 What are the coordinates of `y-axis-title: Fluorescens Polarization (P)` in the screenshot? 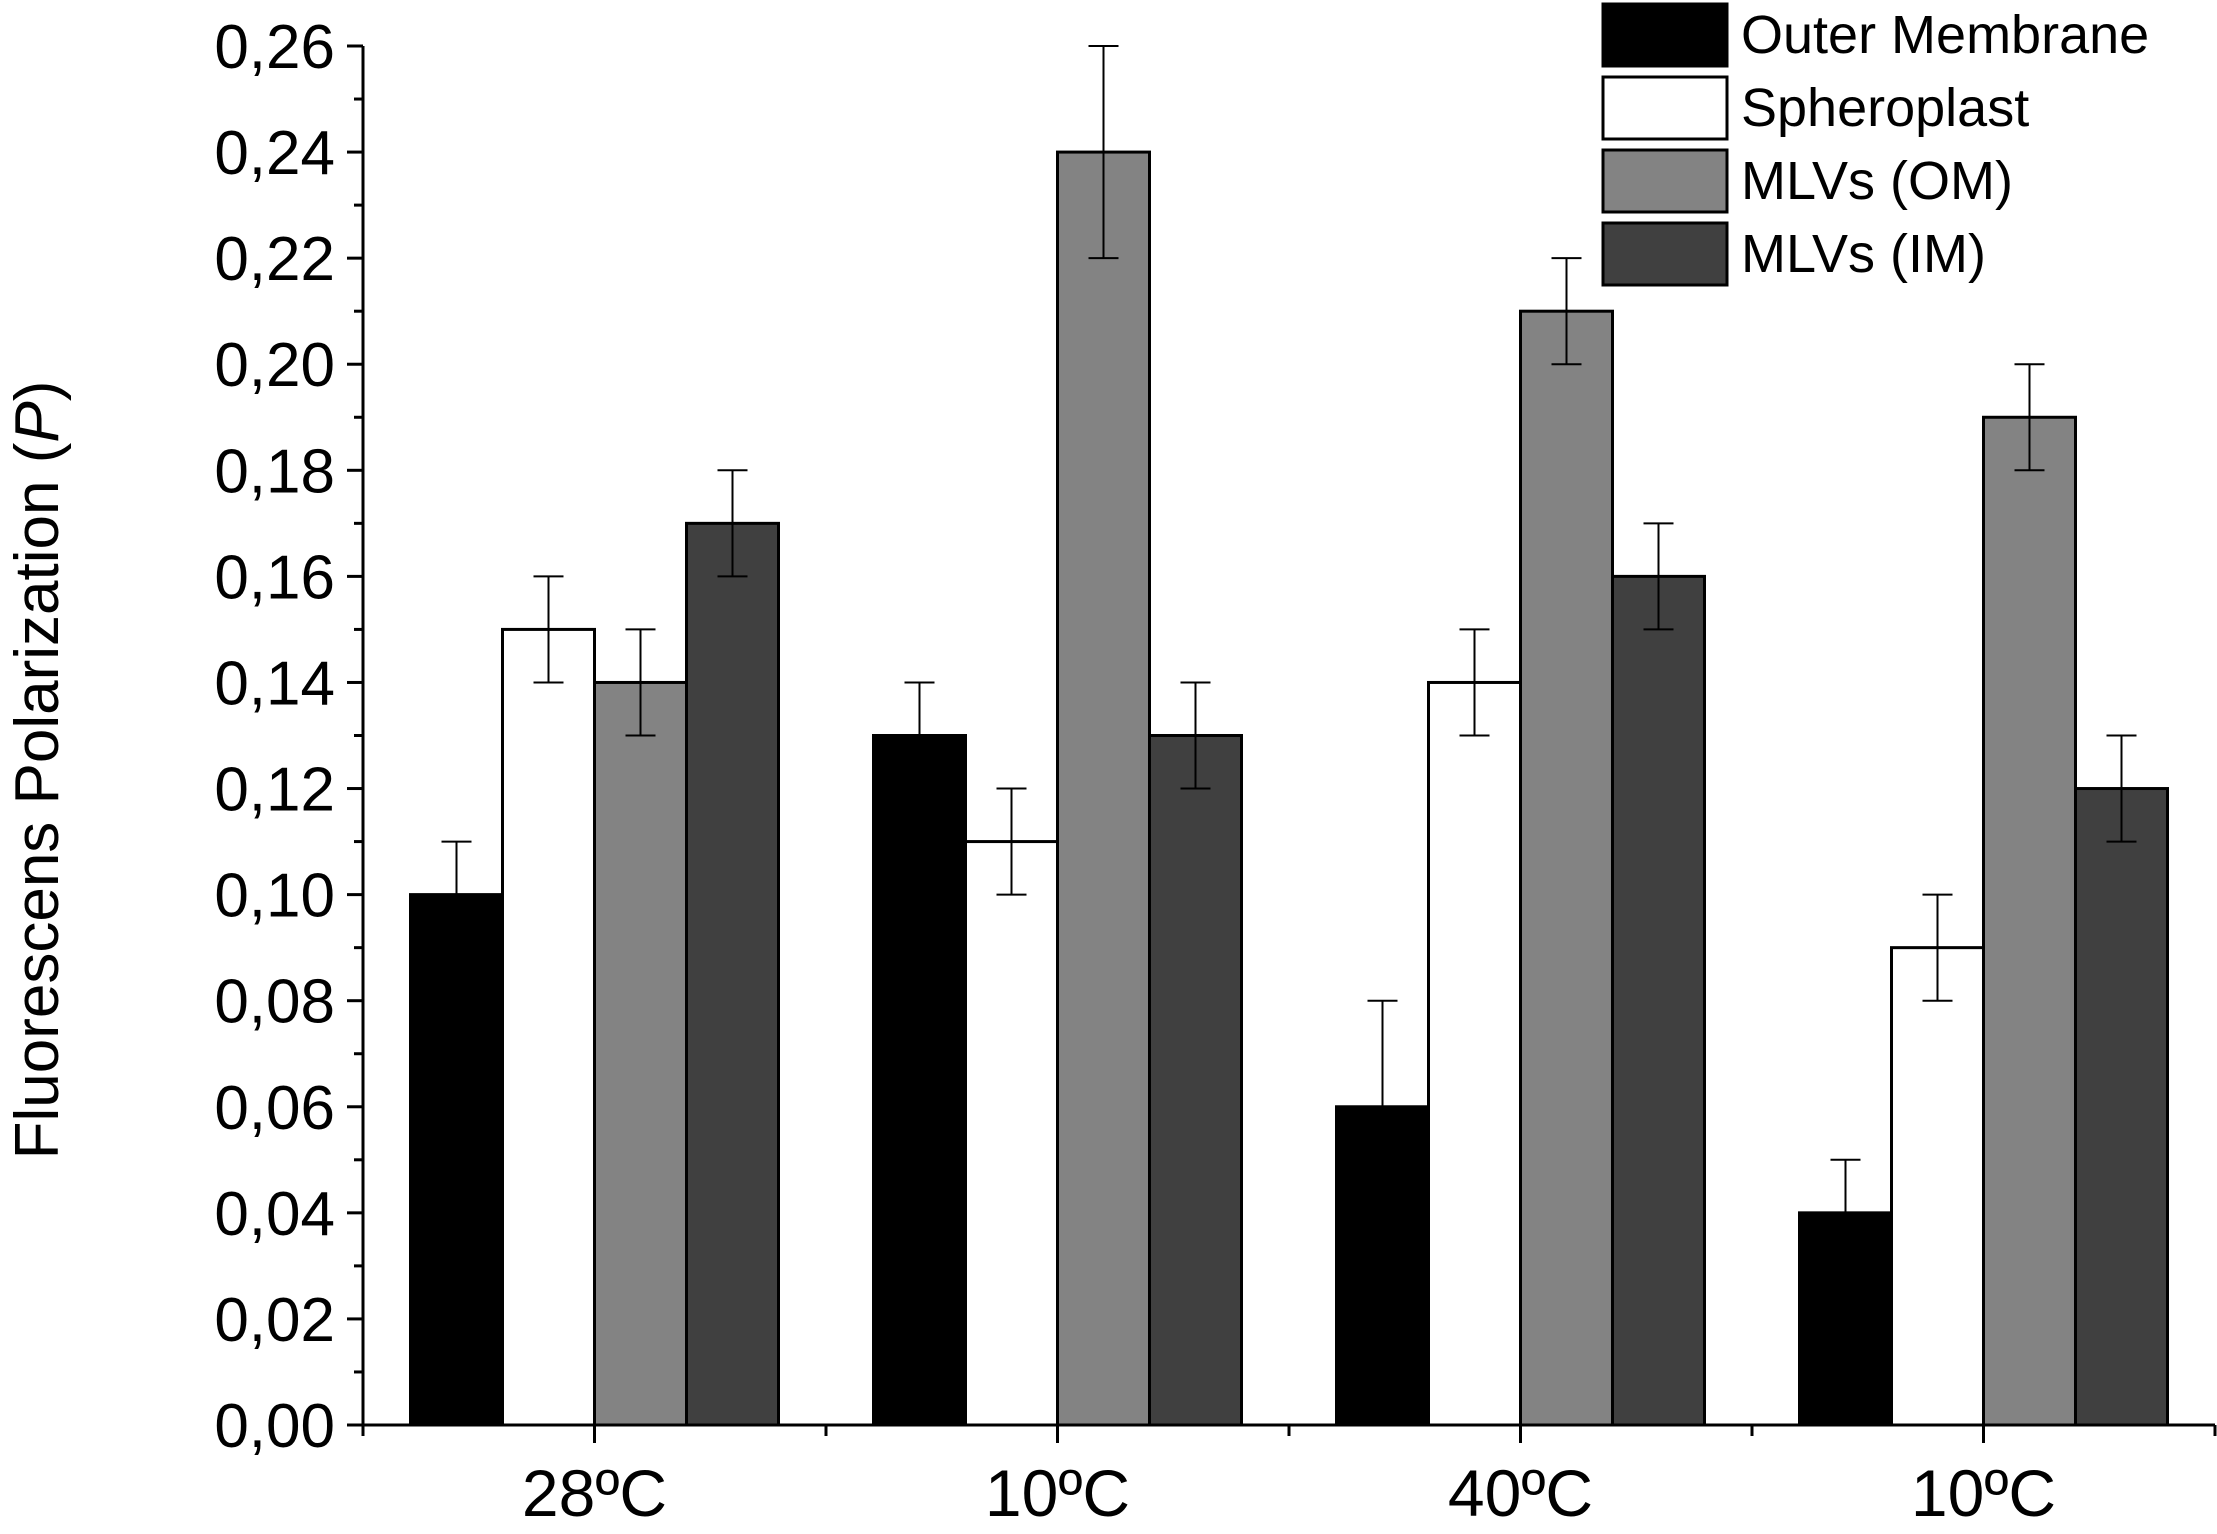 It's located at (37, 770).